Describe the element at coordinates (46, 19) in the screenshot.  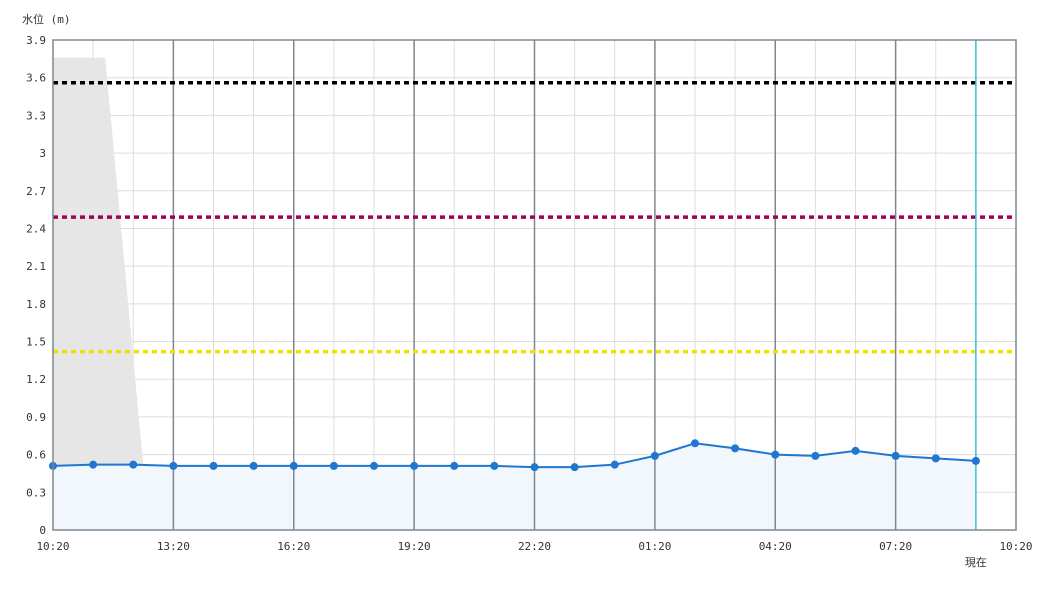
I see `y-axis-label: 水位 (m)` at that location.